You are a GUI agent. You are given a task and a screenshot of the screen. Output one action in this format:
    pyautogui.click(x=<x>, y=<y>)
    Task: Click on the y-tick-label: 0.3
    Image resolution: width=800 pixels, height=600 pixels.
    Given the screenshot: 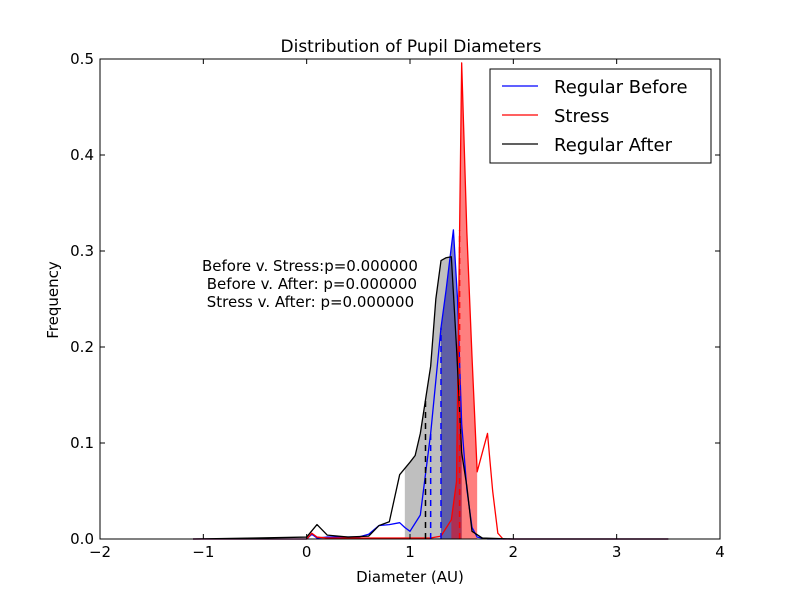 What is the action you would take?
    pyautogui.click(x=82, y=251)
    